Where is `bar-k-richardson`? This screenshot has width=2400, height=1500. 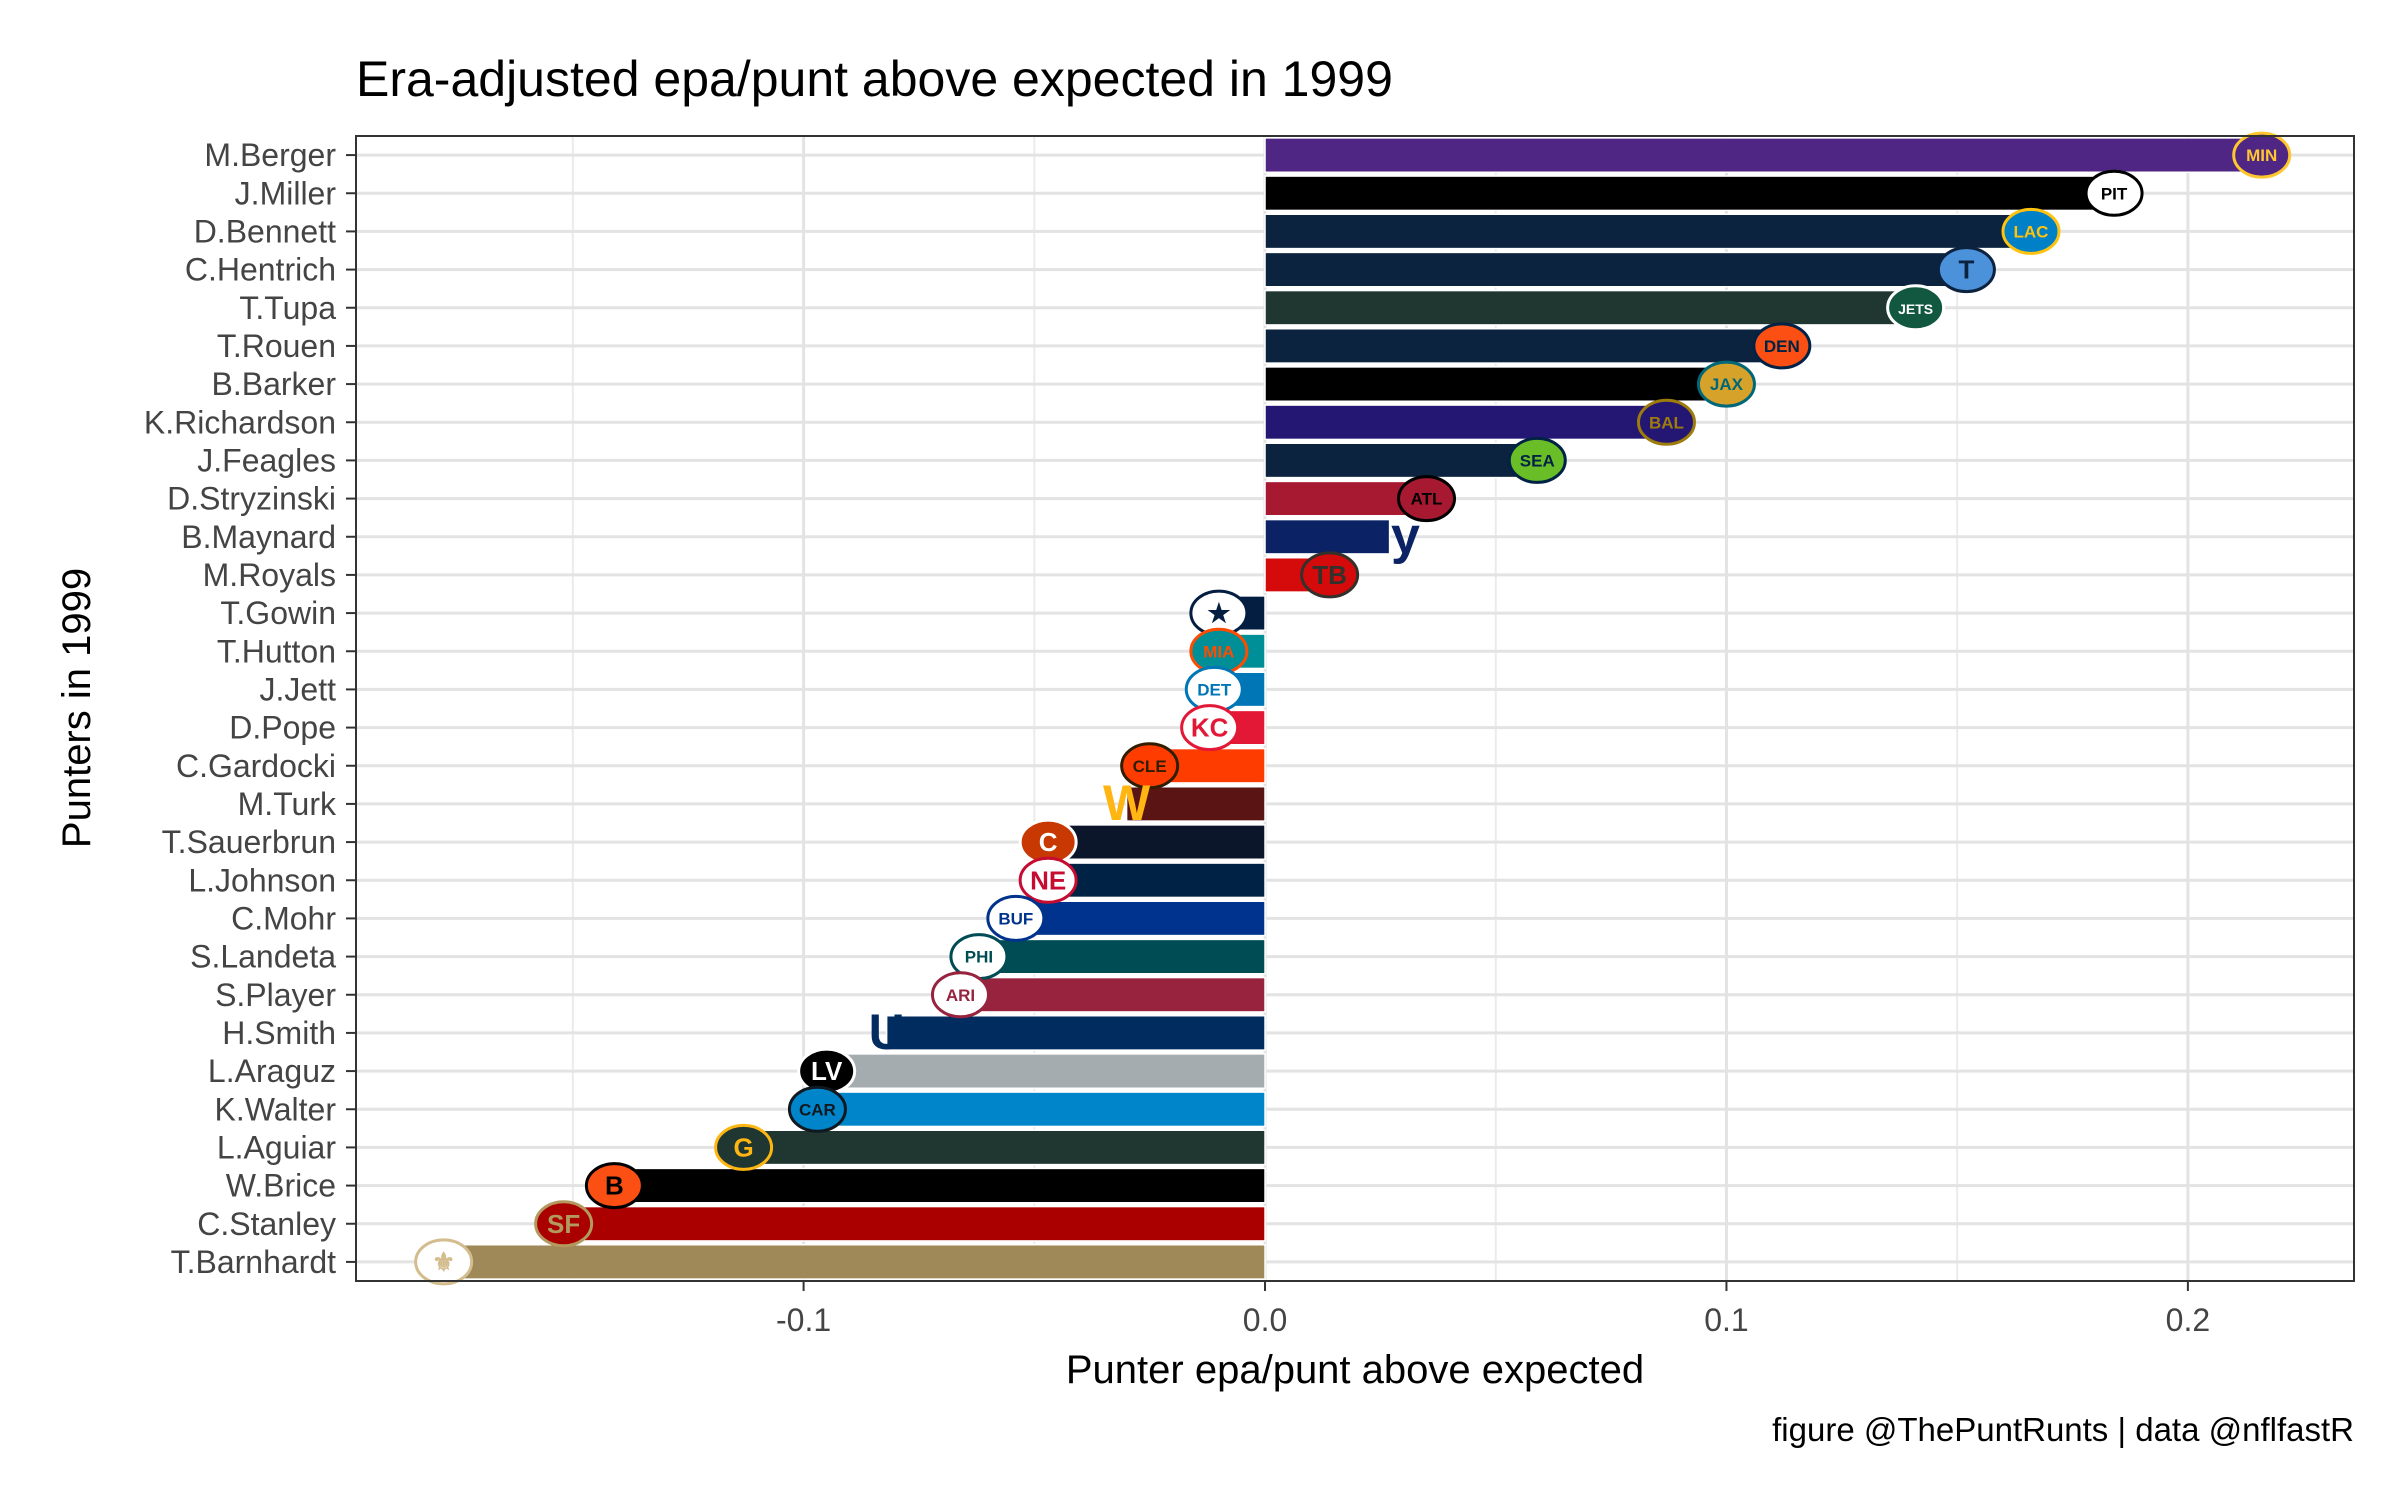 bar-k-richardson is located at coordinates (1466, 422).